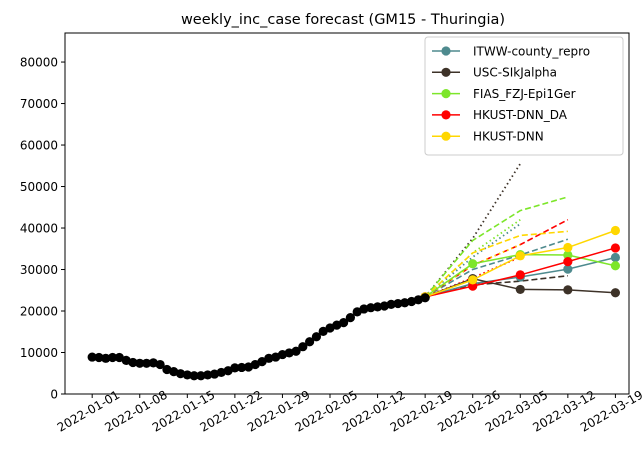 Image resolution: width=644 pixels, height=466 pixels. Describe the element at coordinates (515, 73) in the screenshot. I see `legend-usc-sikjalpha-label: USC-SIkJalpha` at that location.